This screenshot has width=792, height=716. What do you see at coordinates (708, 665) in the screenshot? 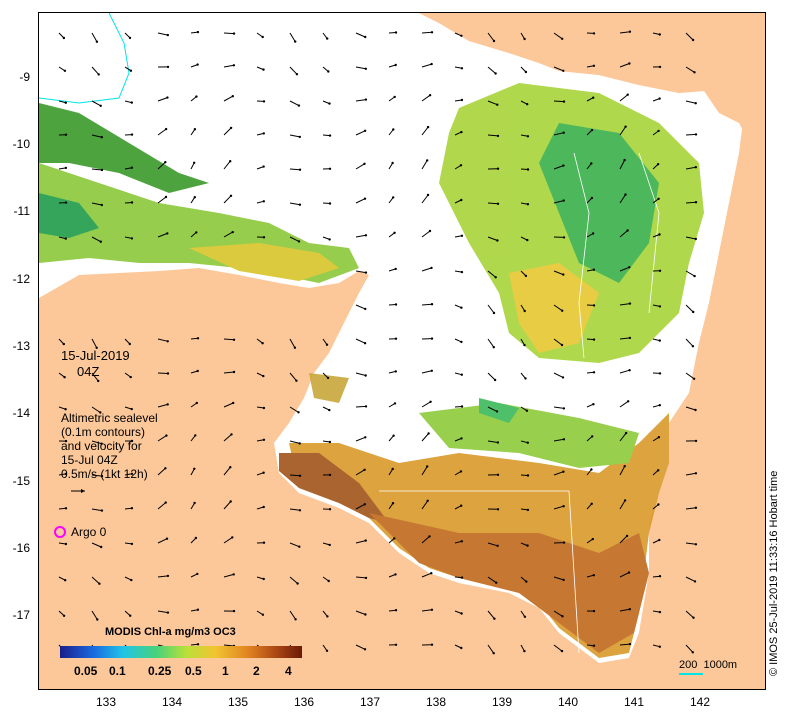
I see `scale-bar-label: 200 1000m` at bounding box center [708, 665].